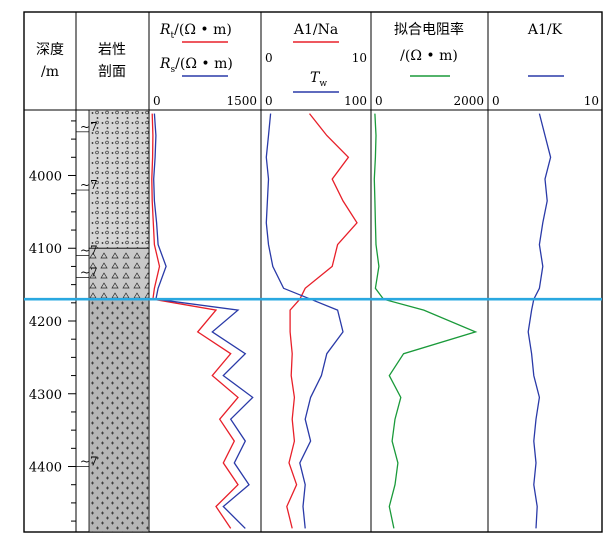 The image size is (615, 538). Describe the element at coordinates (269, 58) in the screenshot. I see `alna-scale-min: 0` at that location.